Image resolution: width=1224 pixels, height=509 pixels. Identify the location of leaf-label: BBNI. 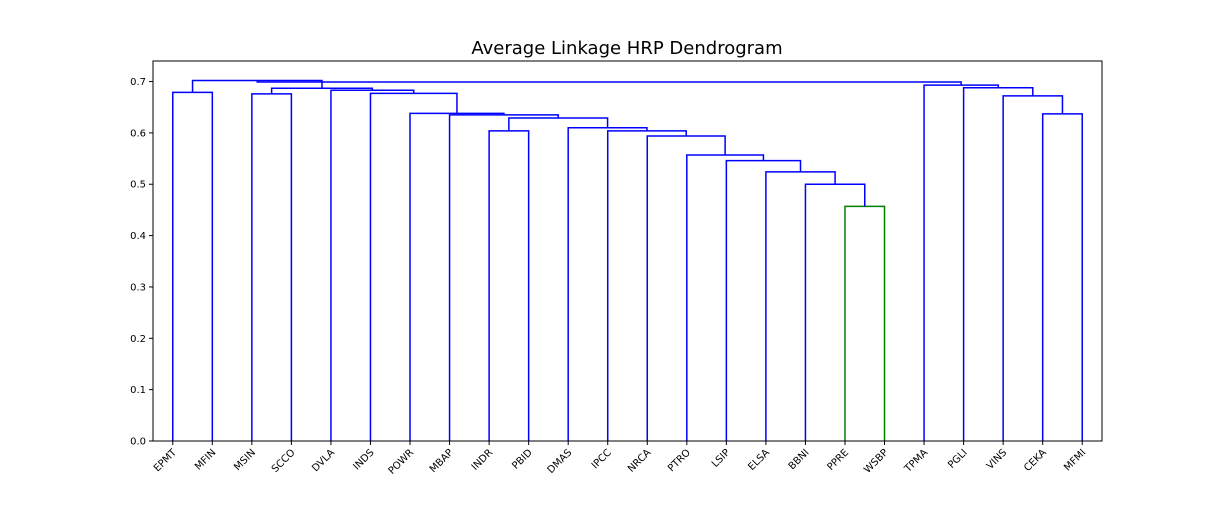
(799, 459).